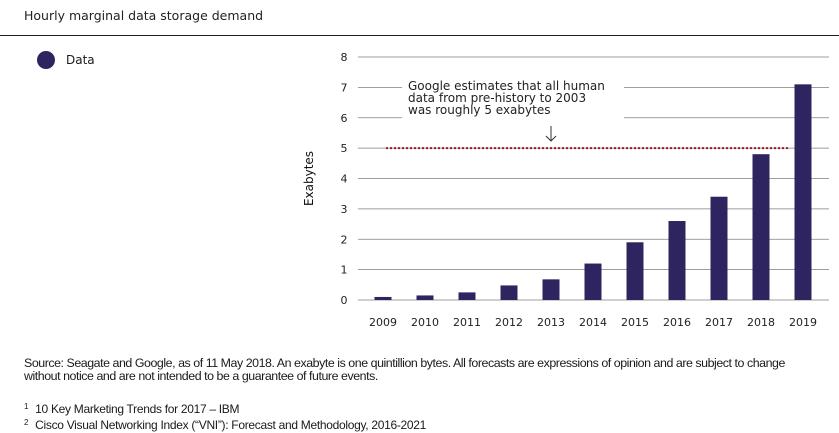 This screenshot has width=839, height=433. Describe the element at coordinates (419, 35) in the screenshot. I see `header-divider` at that location.